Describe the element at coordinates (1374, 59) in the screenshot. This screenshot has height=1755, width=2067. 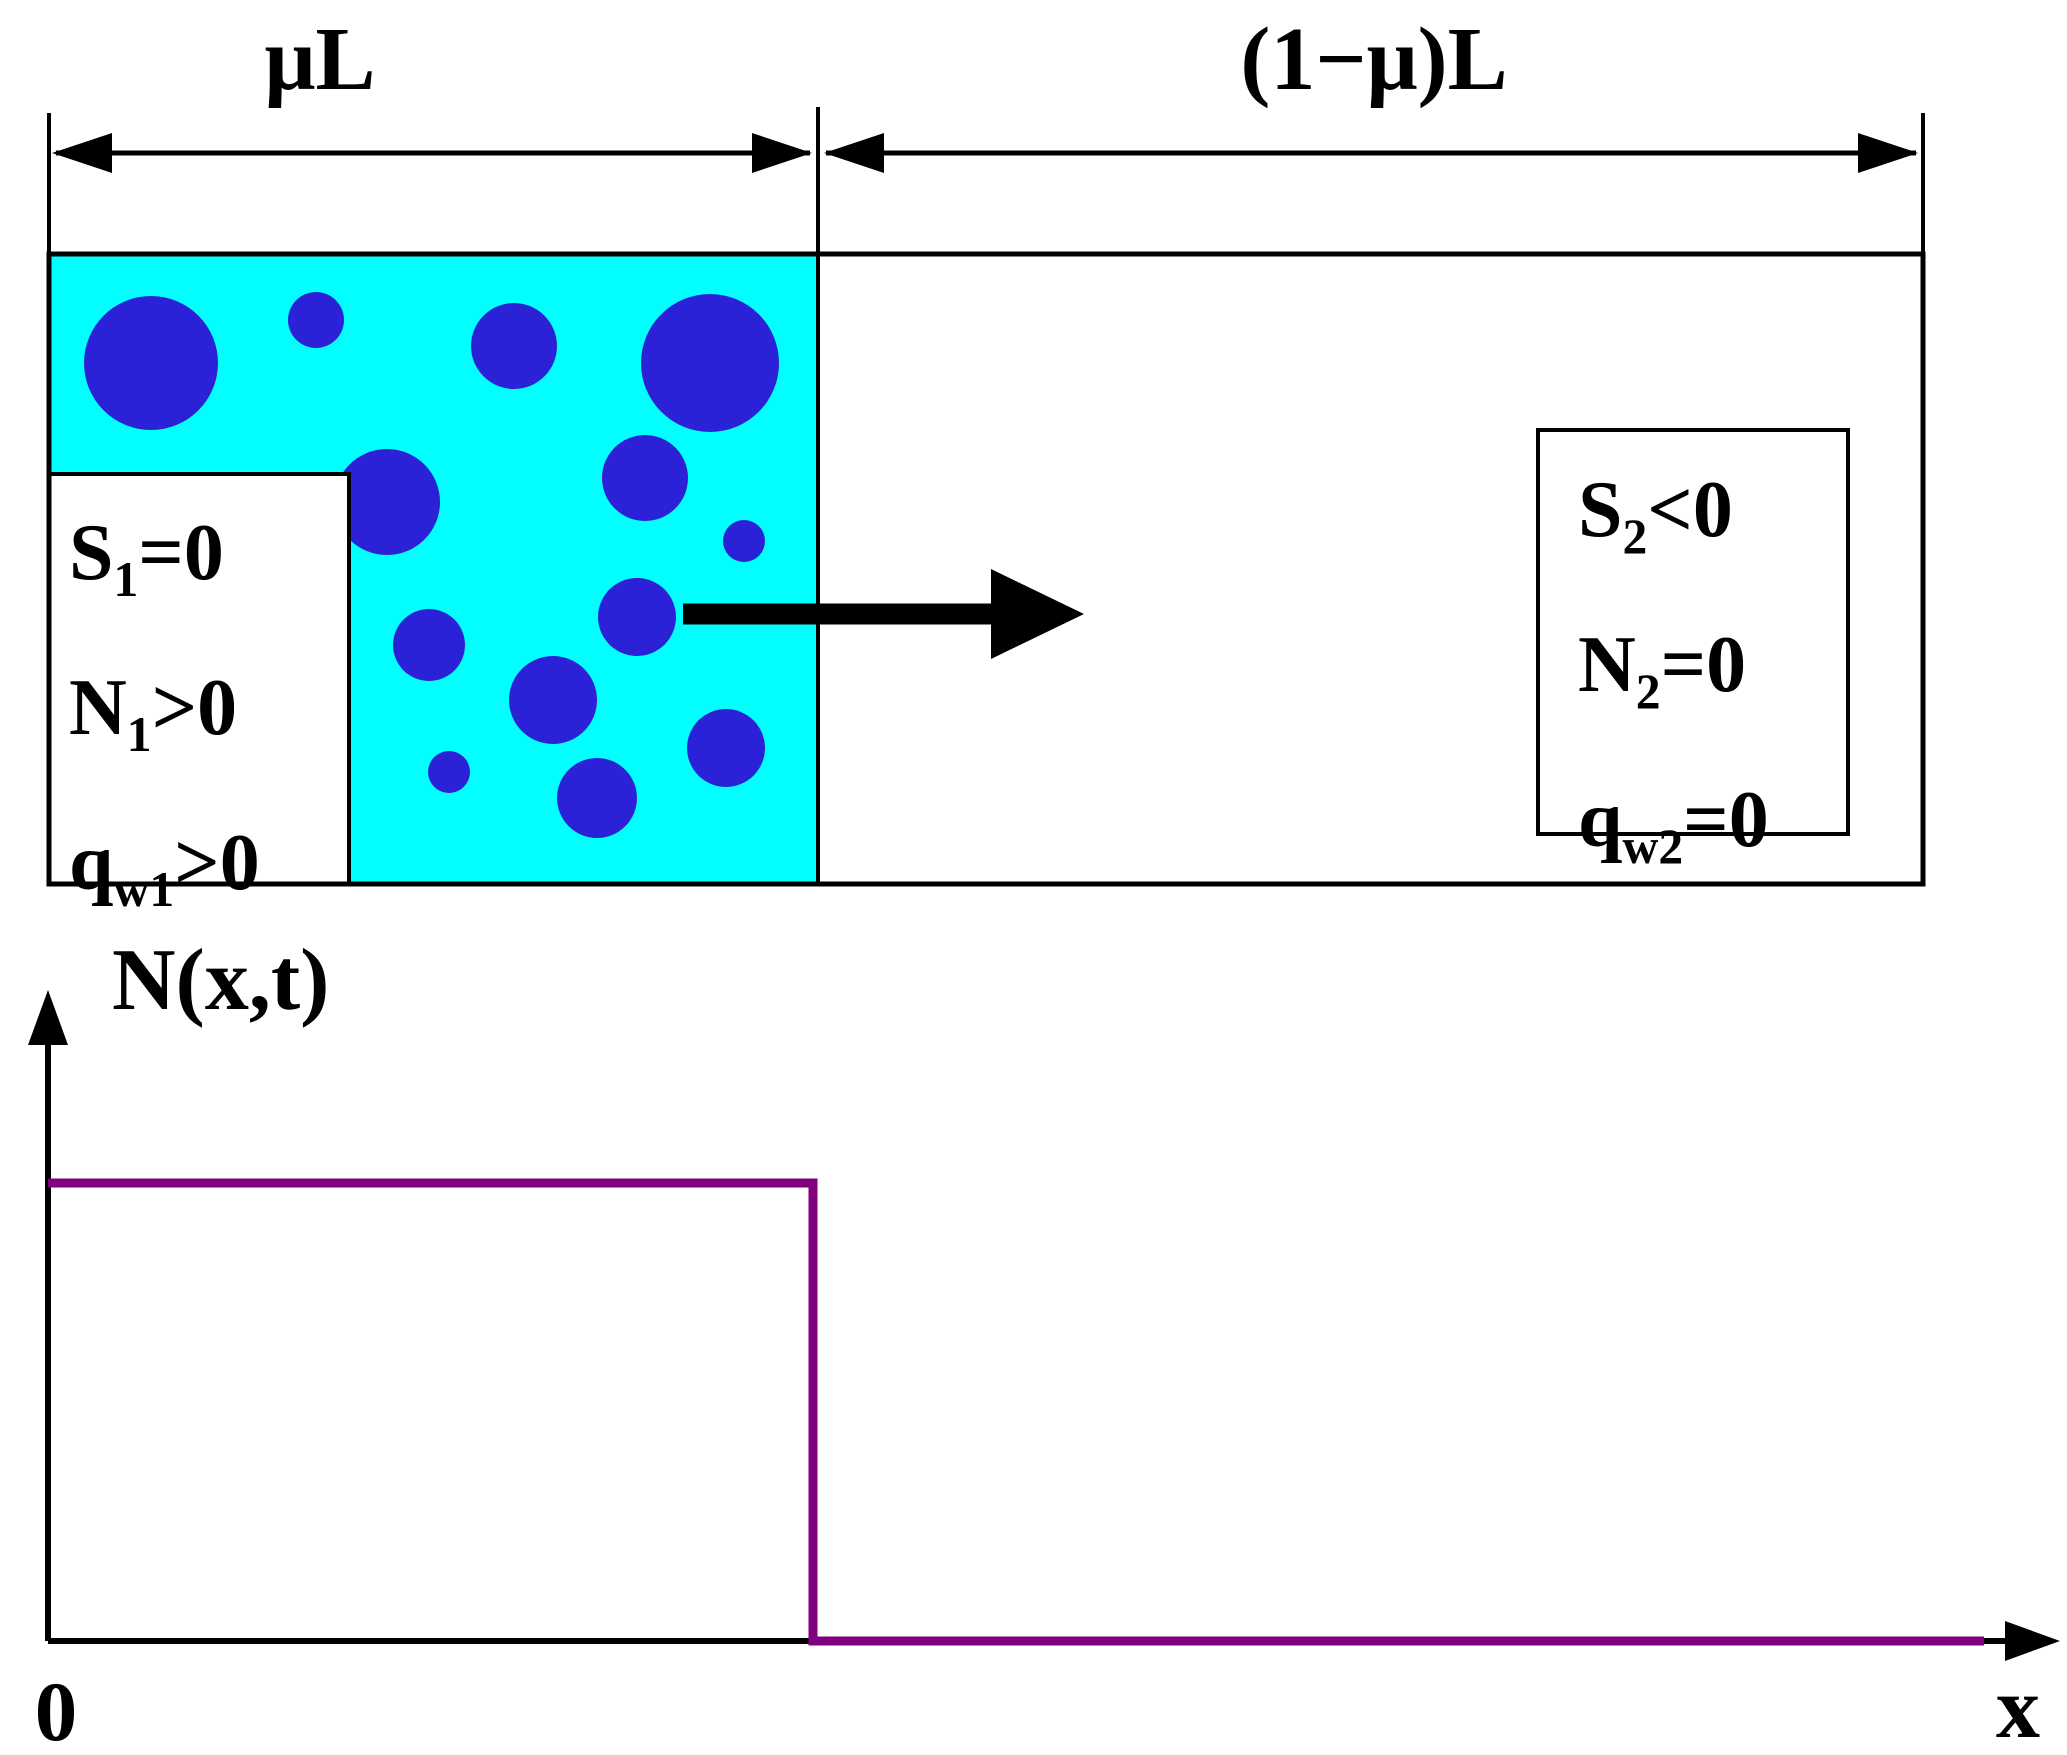
I see `dim-label-one-minus-muL: (1−μ)L` at that location.